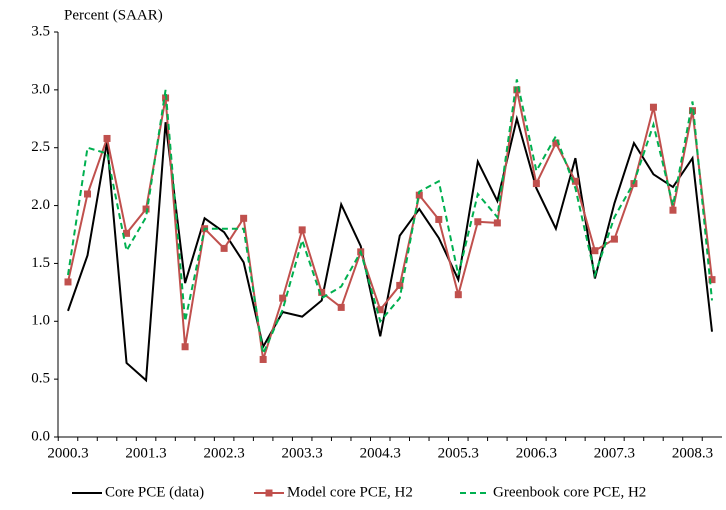 The height and width of the screenshot is (510, 726). What do you see at coordinates (458, 453) in the screenshot?
I see `x-tick-label: 2005.3` at bounding box center [458, 453].